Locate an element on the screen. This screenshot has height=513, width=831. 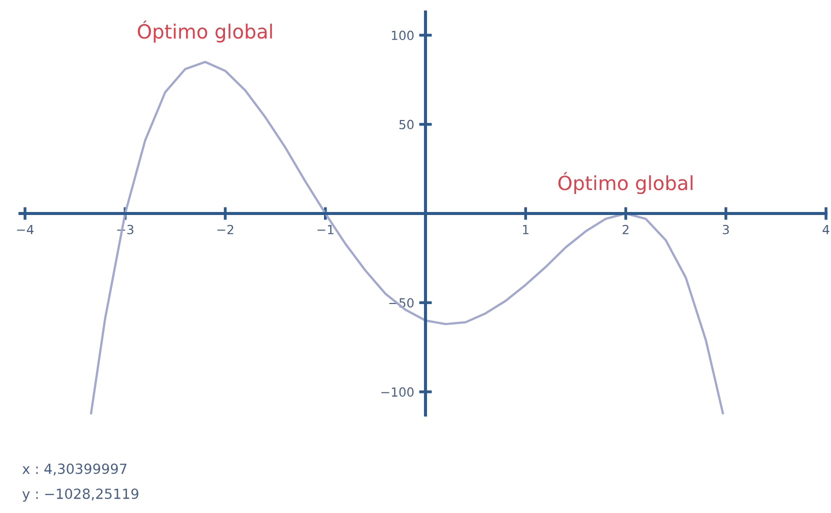
x-tick-label: 3 is located at coordinates (725, 229).